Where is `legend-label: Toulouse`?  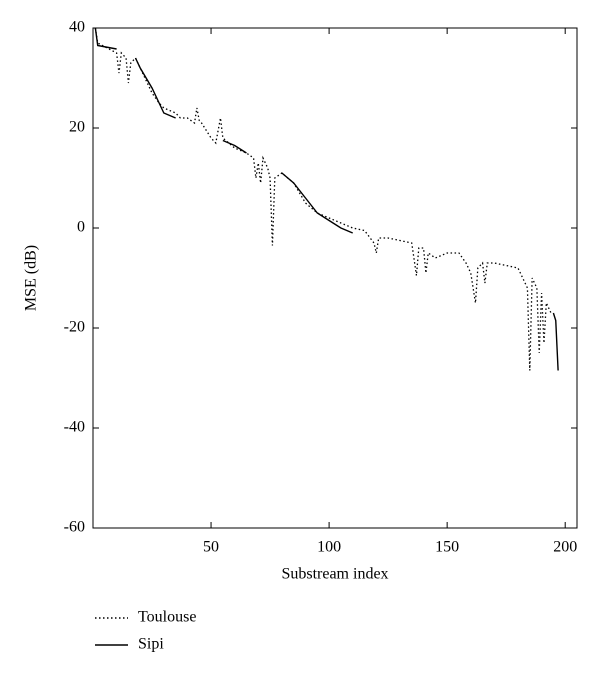
legend-label: Toulouse is located at coordinates (167, 617).